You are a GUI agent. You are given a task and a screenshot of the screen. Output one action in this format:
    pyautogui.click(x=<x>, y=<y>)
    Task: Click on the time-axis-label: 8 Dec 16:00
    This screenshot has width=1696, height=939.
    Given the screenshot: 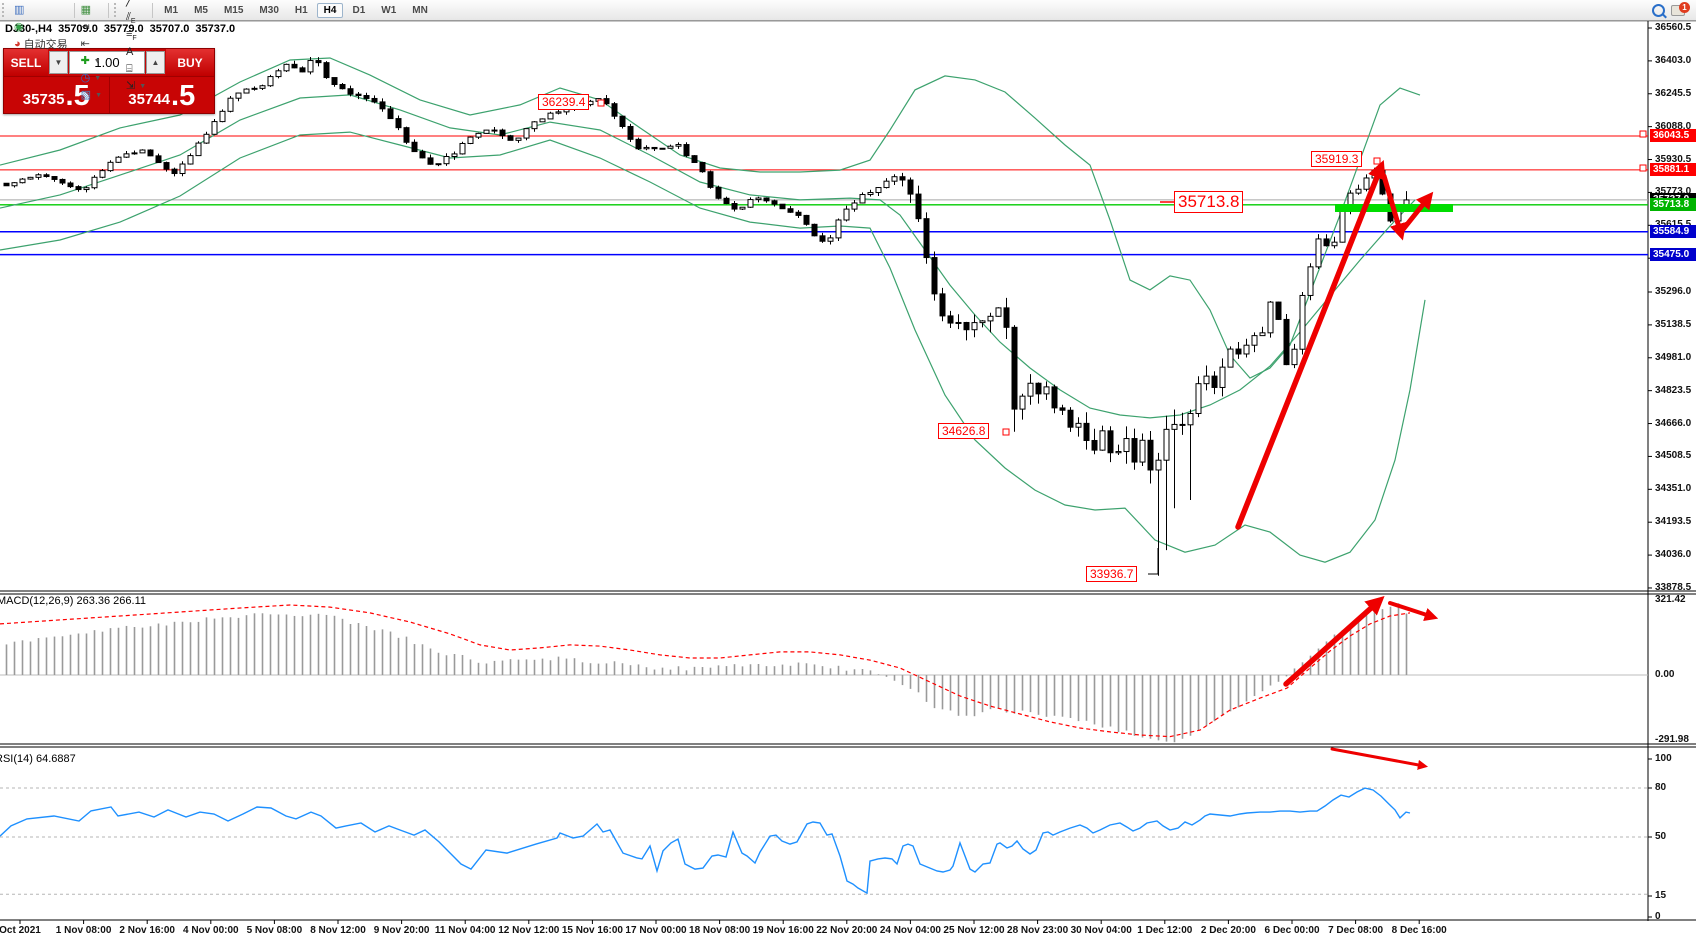 What is the action you would take?
    pyautogui.click(x=1419, y=930)
    